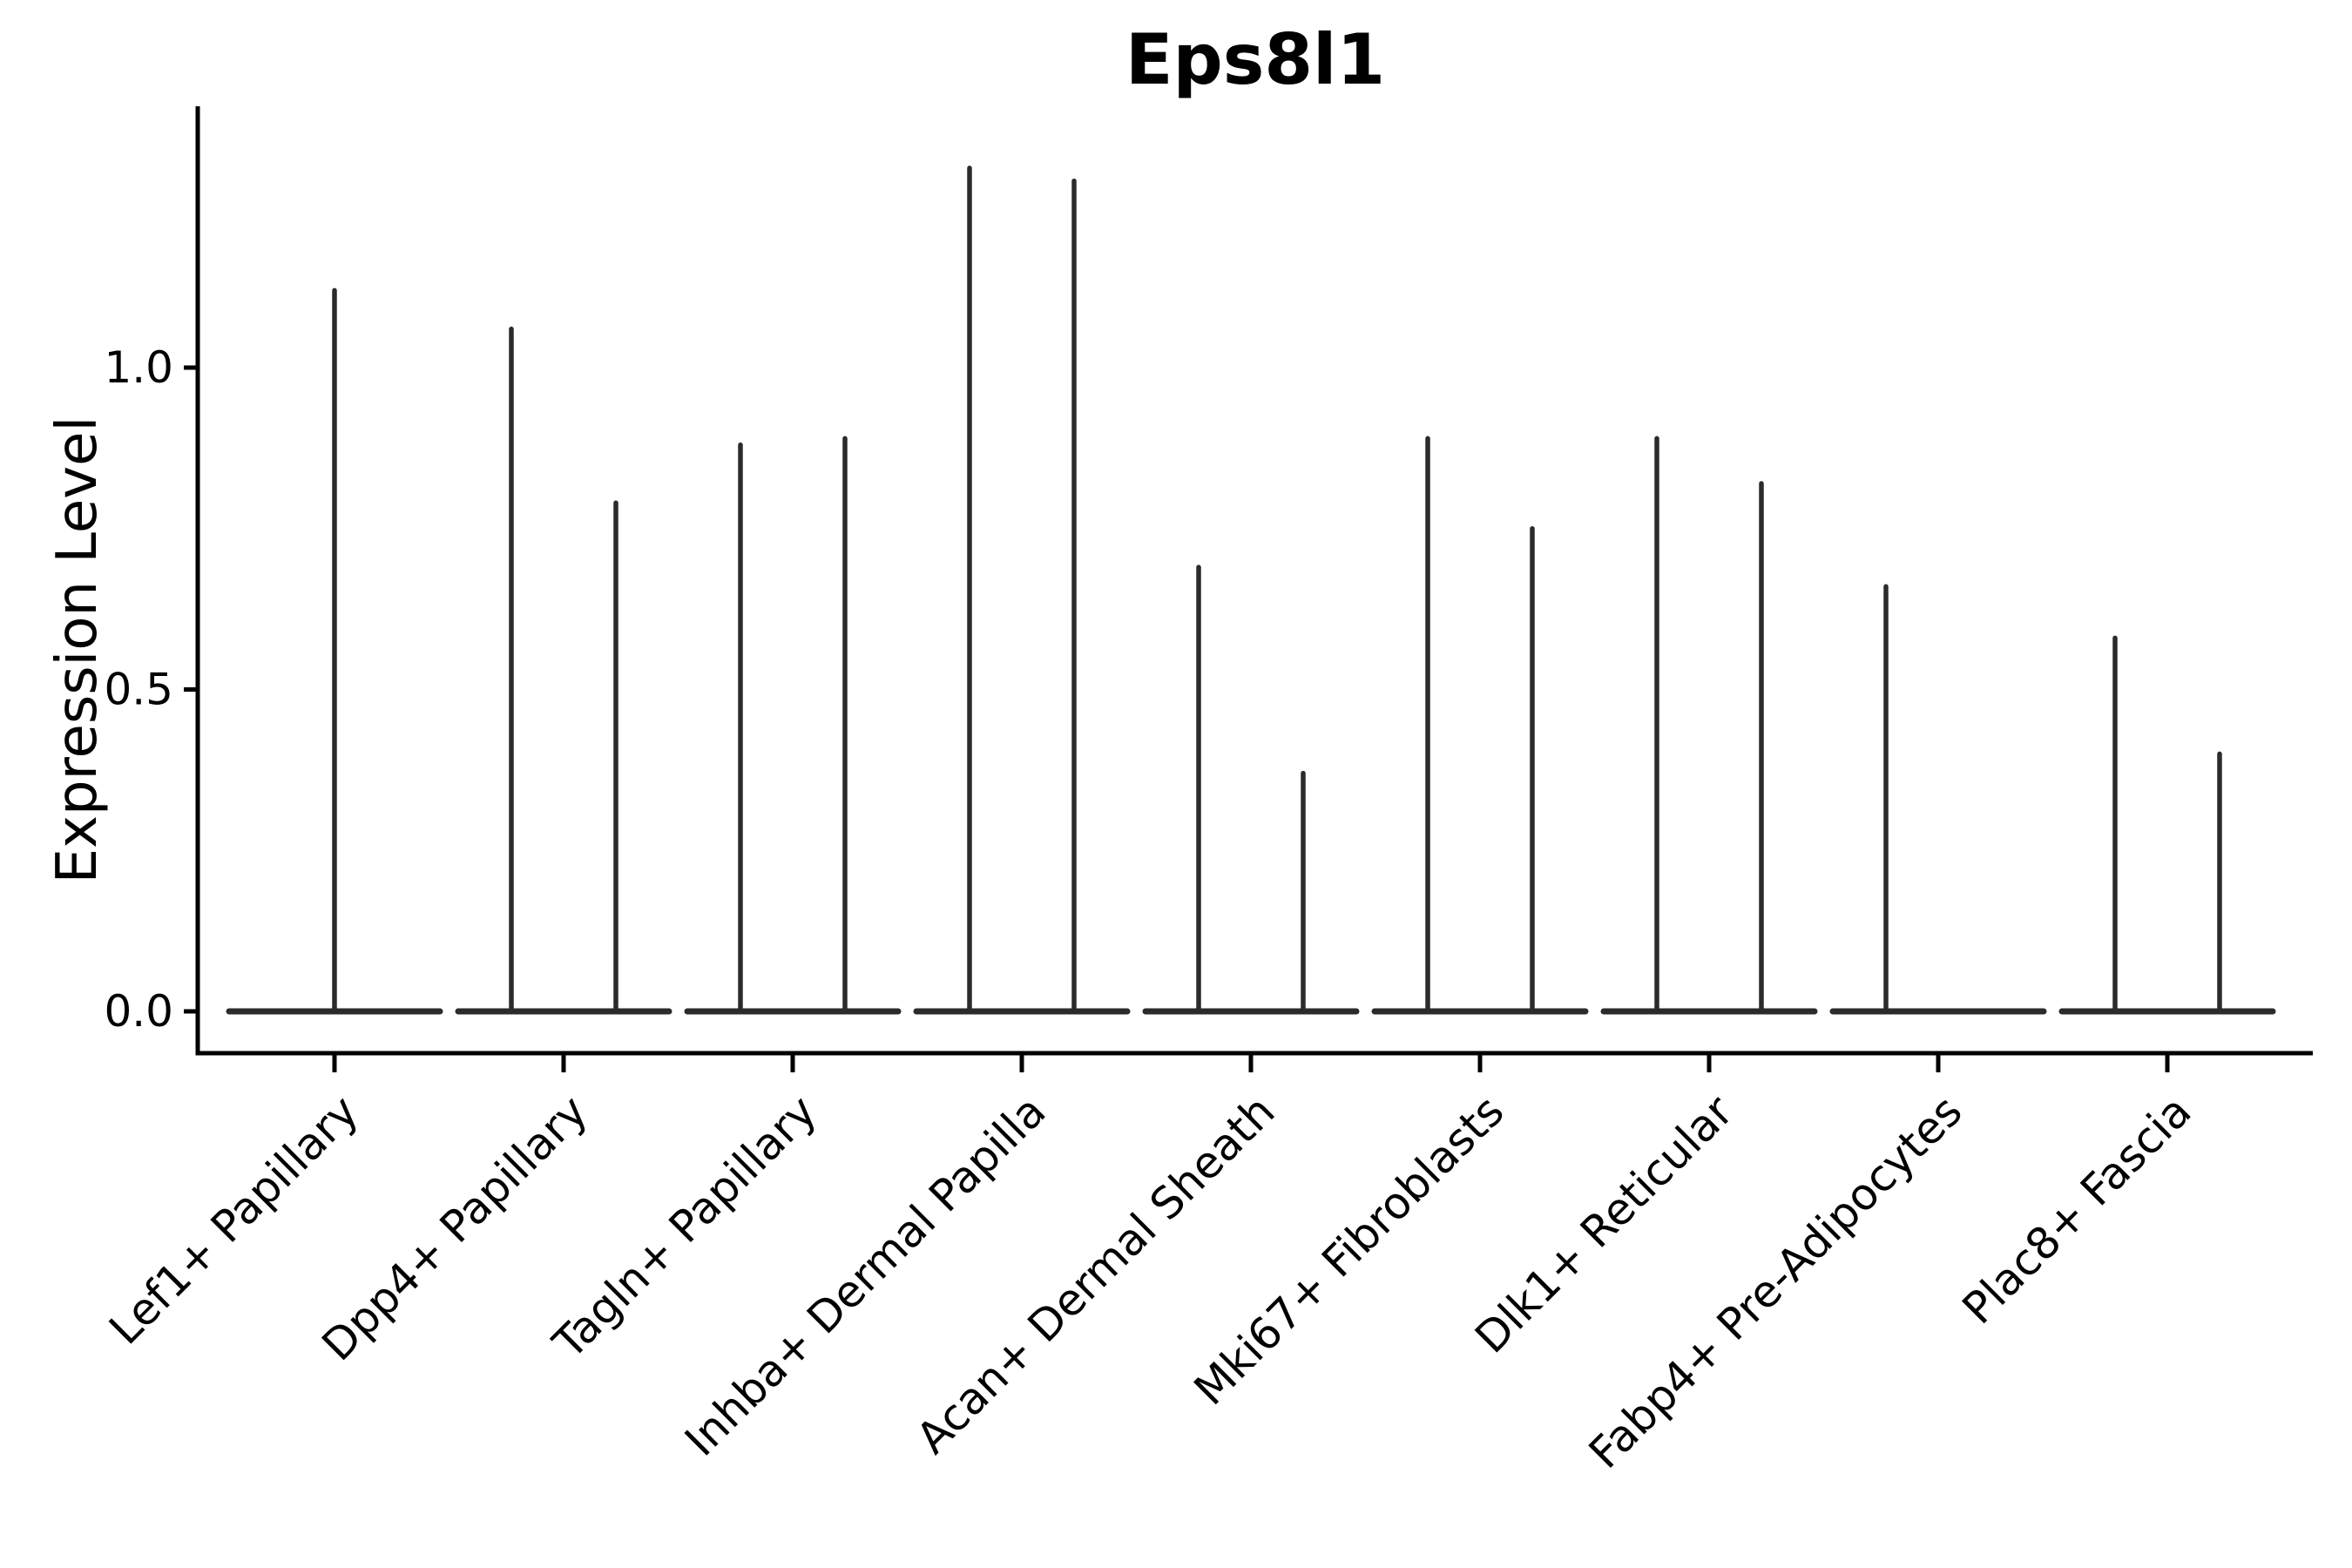 The height and width of the screenshot is (1568, 2352). I want to click on y-tick-label: 0.0, so click(138, 1012).